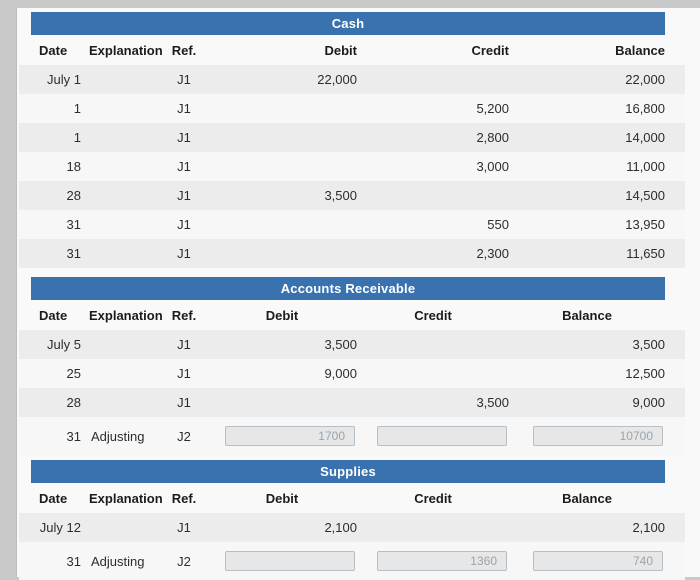 Image resolution: width=700 pixels, height=580 pixels. What do you see at coordinates (77, 108) in the screenshot?
I see `date-cell: 1` at bounding box center [77, 108].